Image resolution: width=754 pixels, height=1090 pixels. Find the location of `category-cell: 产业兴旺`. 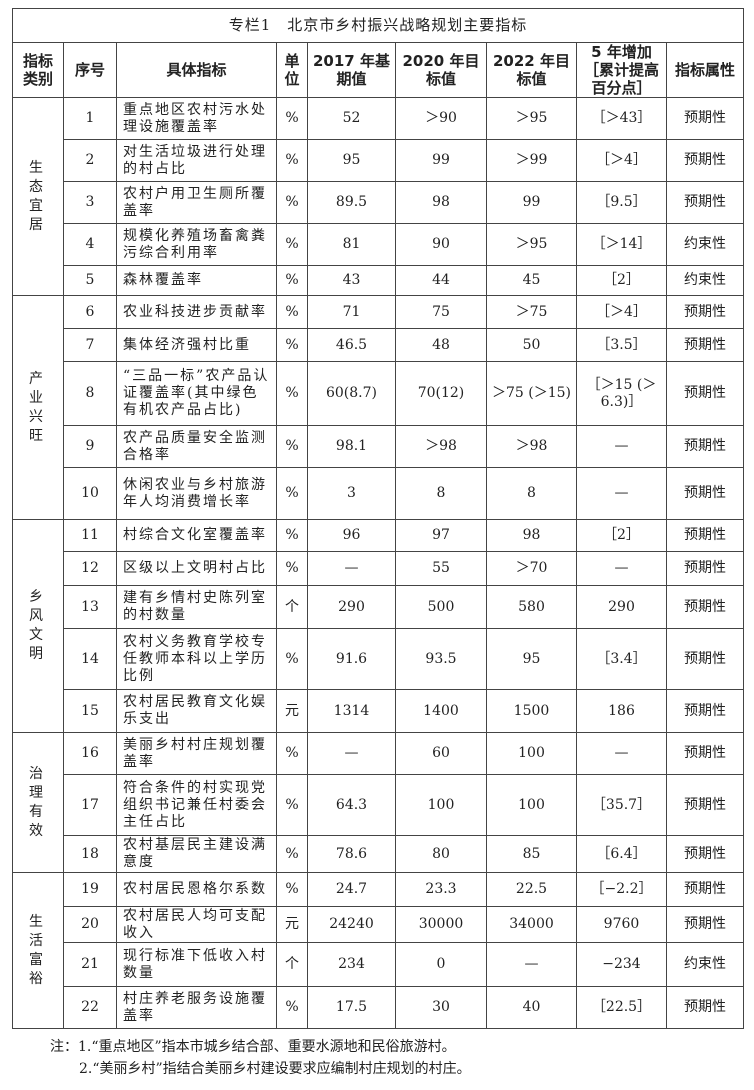

category-cell: 产业兴旺 is located at coordinates (38, 407).